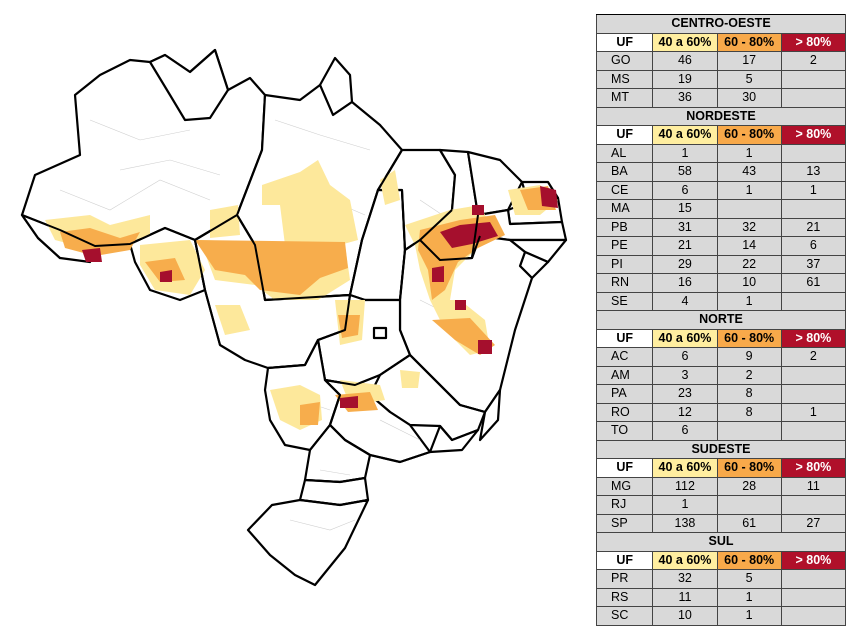  I want to click on count-c1: 112, so click(685, 486).